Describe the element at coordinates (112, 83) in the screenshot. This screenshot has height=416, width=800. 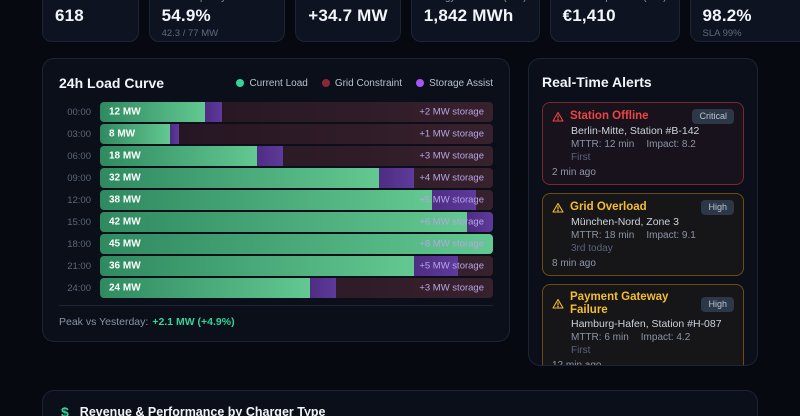
I see `load-panel-title: 24h Load Curve` at that location.